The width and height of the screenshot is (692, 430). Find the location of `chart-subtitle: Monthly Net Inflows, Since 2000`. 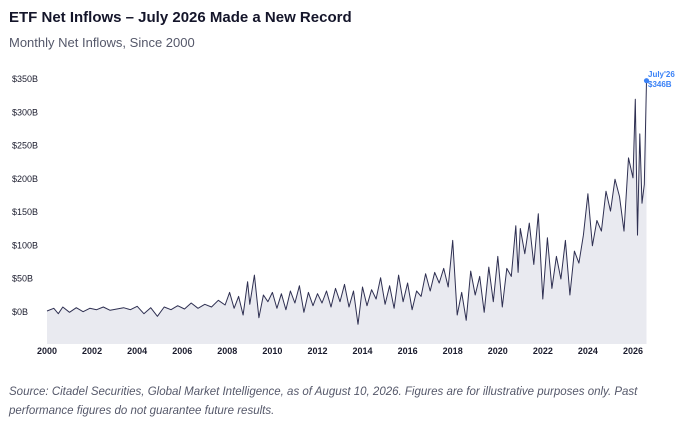

chart-subtitle: Monthly Net Inflows, Since 2000 is located at coordinates (102, 42).